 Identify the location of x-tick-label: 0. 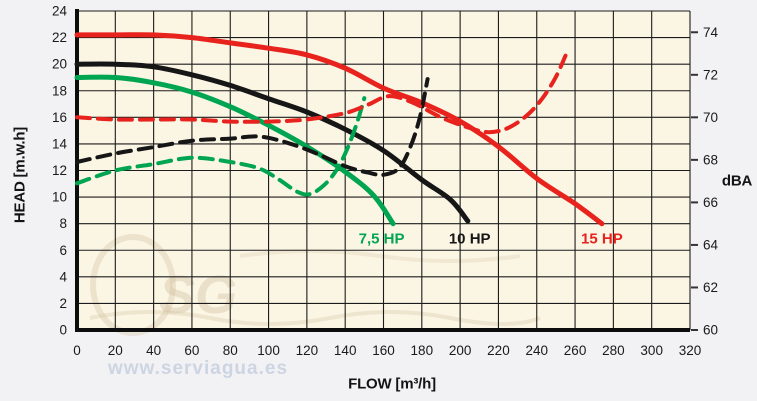
(77, 350).